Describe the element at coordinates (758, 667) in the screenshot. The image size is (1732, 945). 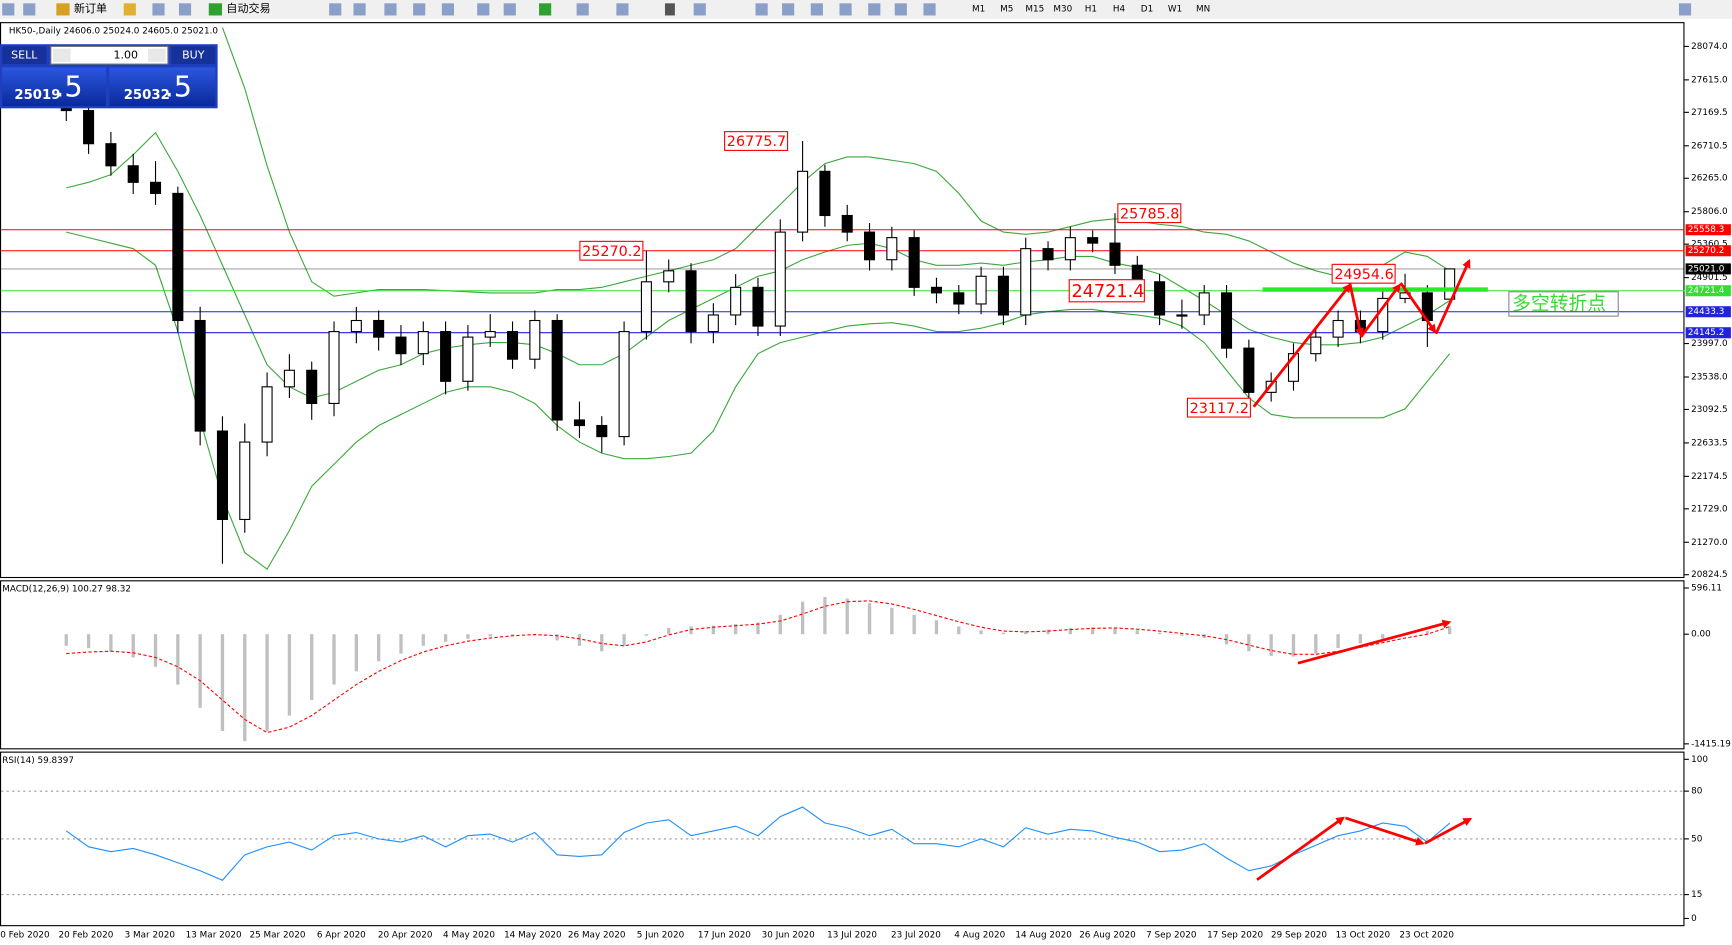
I see `macd-signal` at that location.